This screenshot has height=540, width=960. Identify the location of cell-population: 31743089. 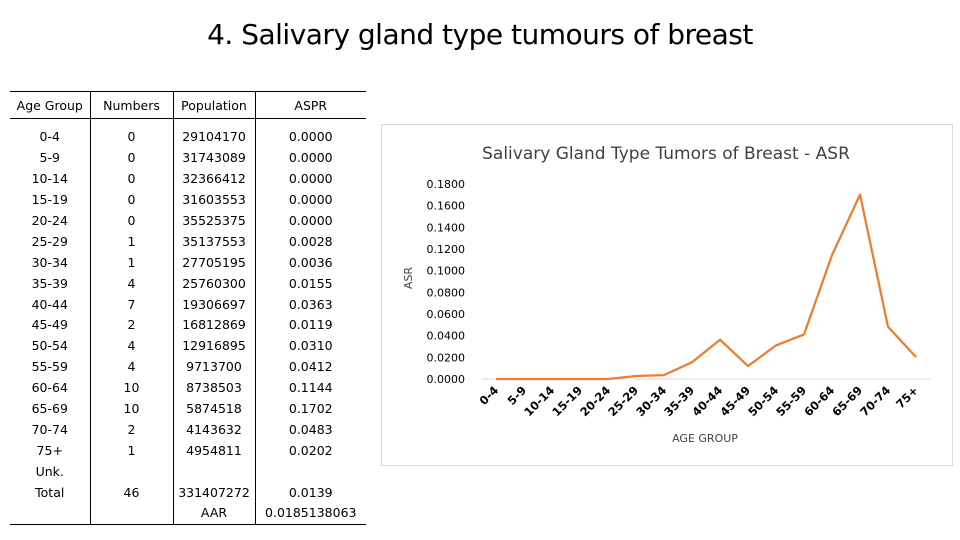
(214, 158).